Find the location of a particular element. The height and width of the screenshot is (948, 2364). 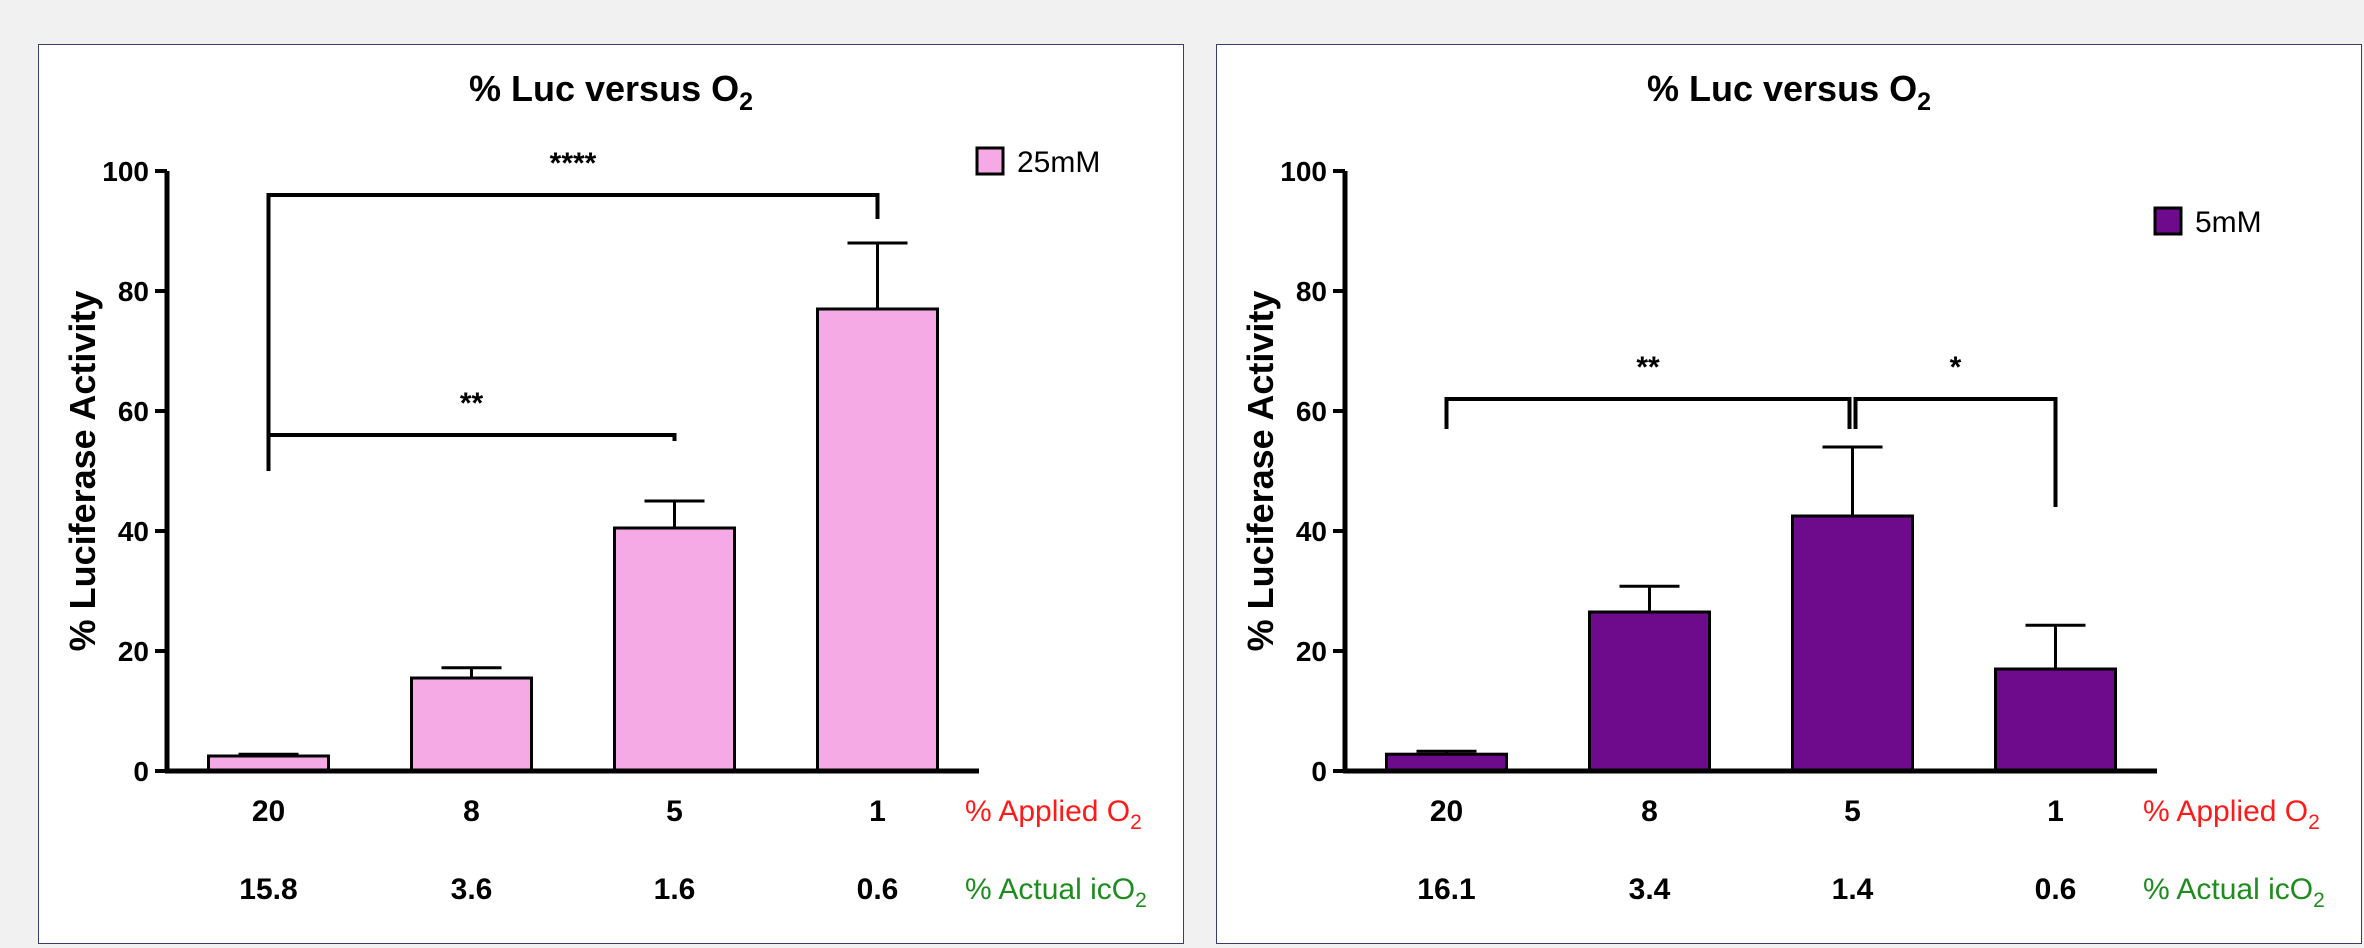

x-secondary-label: 16.1 is located at coordinates (1446, 889).